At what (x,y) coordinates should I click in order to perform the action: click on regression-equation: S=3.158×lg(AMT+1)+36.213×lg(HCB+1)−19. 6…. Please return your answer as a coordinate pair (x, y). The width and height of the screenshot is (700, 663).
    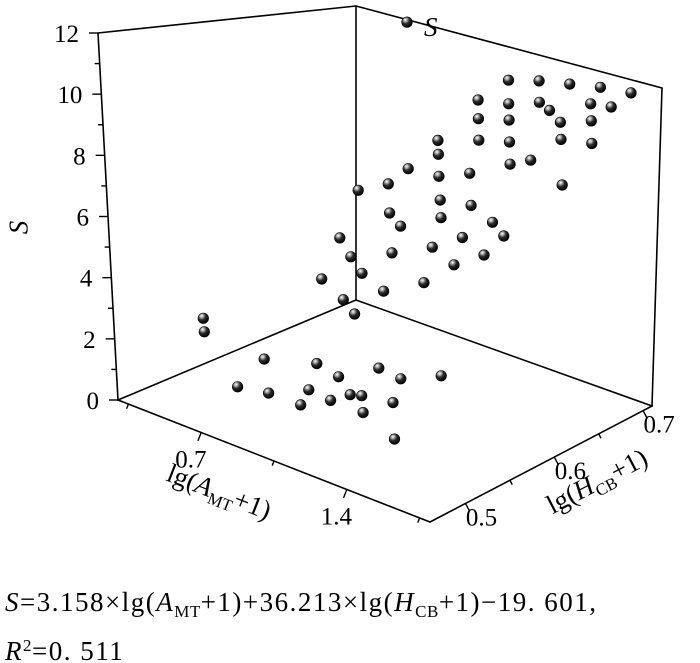
    Looking at the image, I should click on (301, 624).